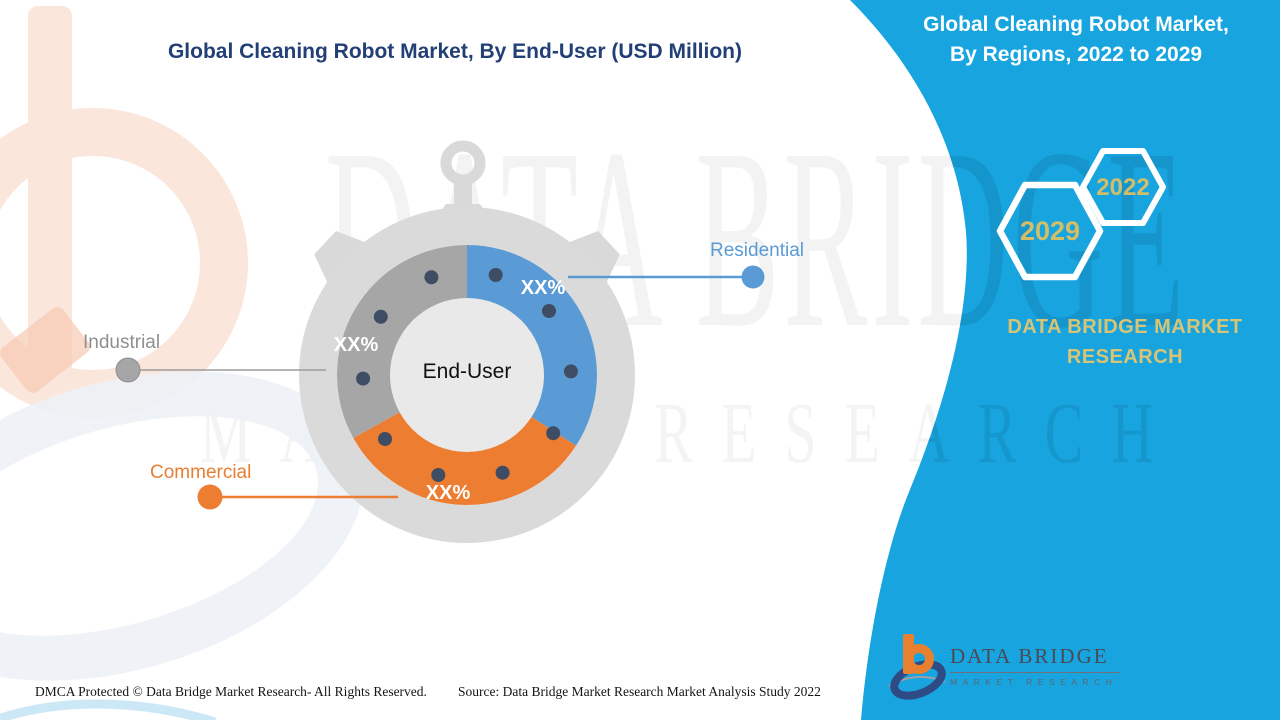 The width and height of the screenshot is (1280, 720). I want to click on label-commercial: Commercial, so click(201, 472).